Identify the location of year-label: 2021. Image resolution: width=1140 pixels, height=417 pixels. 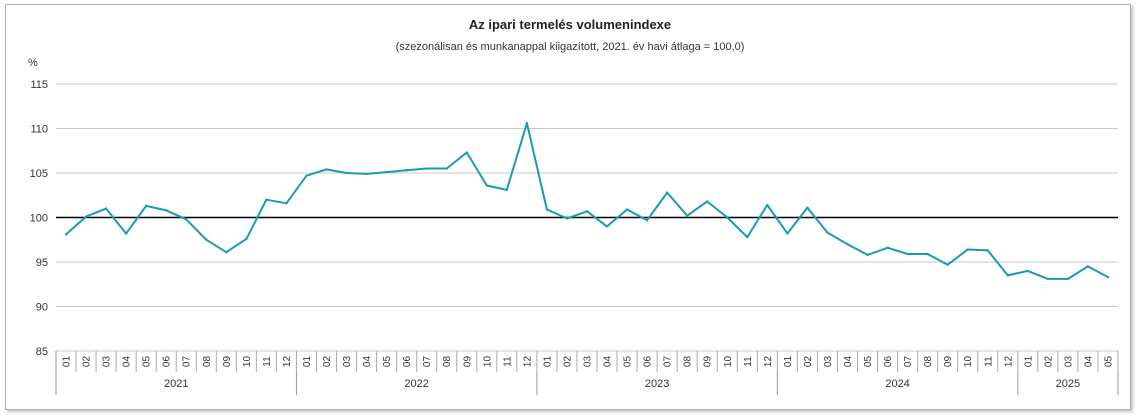
(176, 384).